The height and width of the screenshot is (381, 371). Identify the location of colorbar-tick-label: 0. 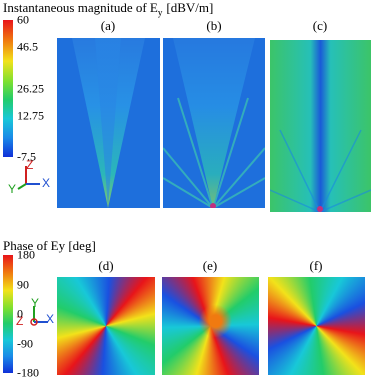
(20, 313).